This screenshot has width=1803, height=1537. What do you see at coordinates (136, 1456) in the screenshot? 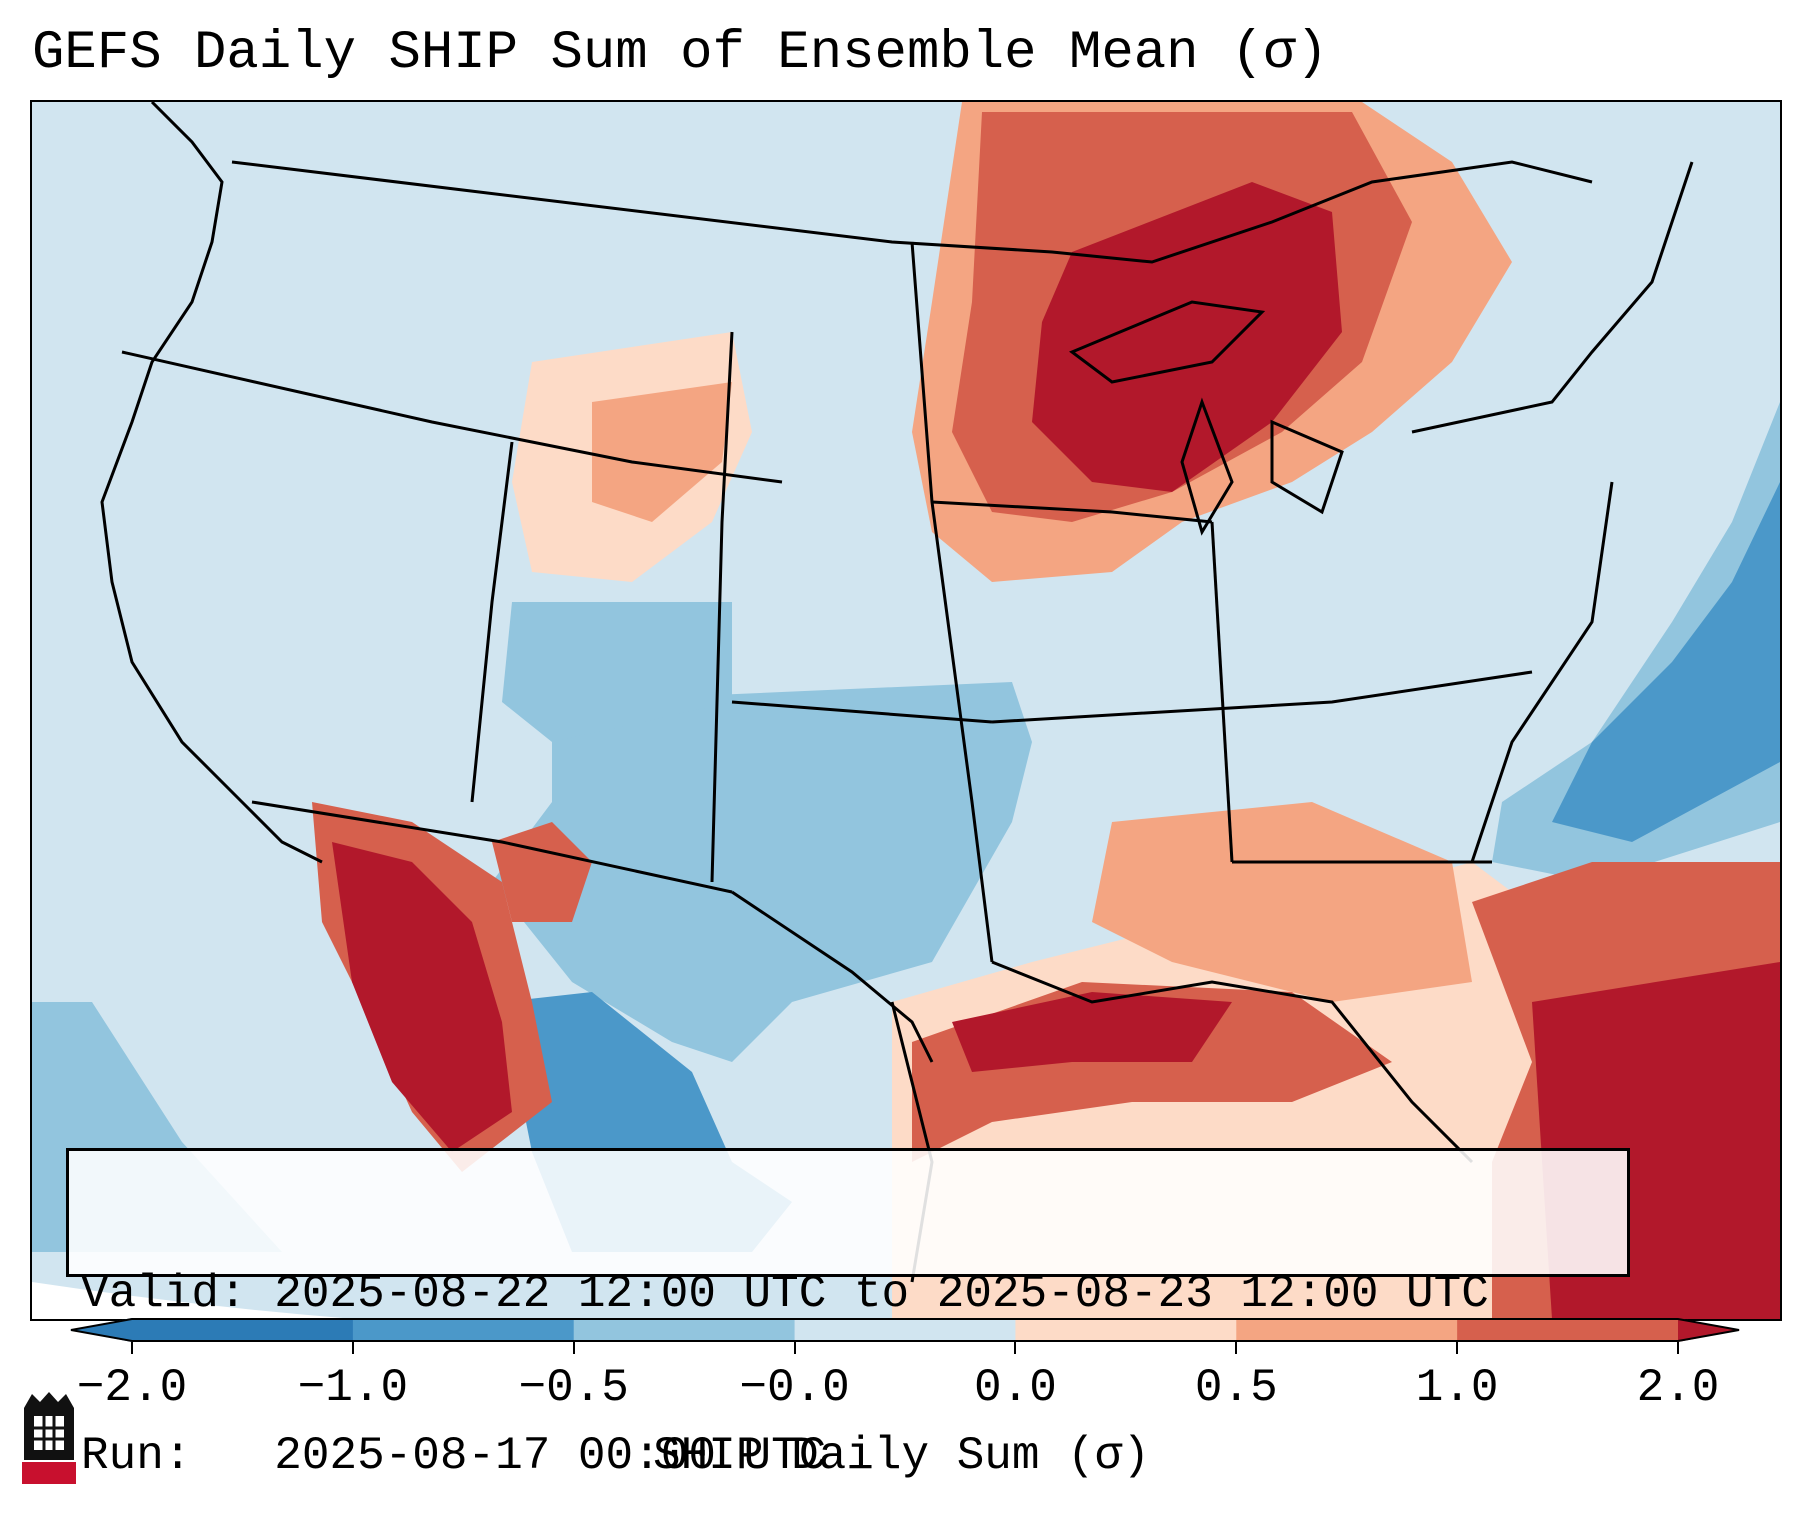
I see `run-label: Run:` at bounding box center [136, 1456].